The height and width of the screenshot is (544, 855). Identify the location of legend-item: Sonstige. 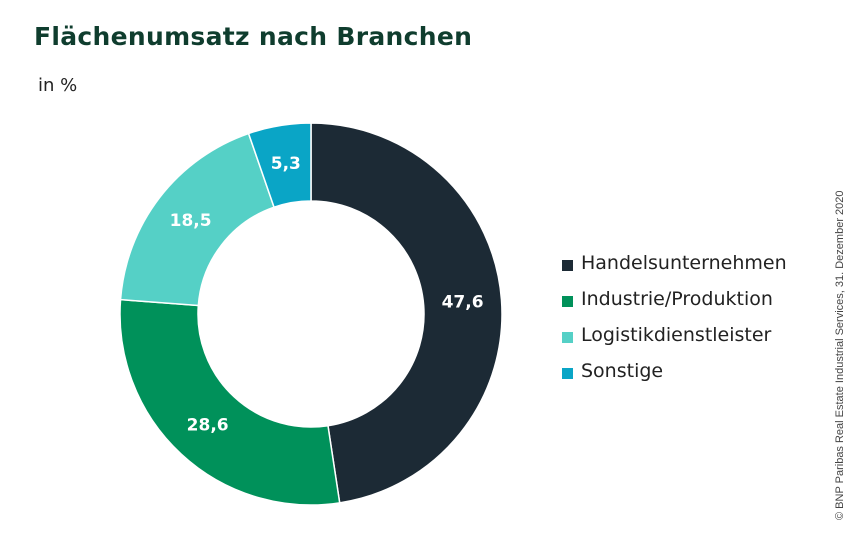
(674, 371).